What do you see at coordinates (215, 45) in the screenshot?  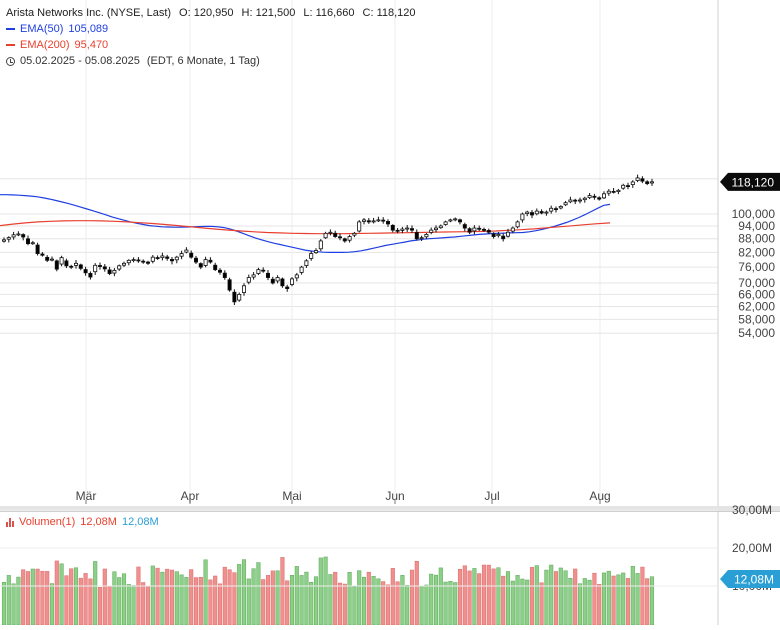 I see `ema200-legend: EMA(200) 95,470` at bounding box center [215, 45].